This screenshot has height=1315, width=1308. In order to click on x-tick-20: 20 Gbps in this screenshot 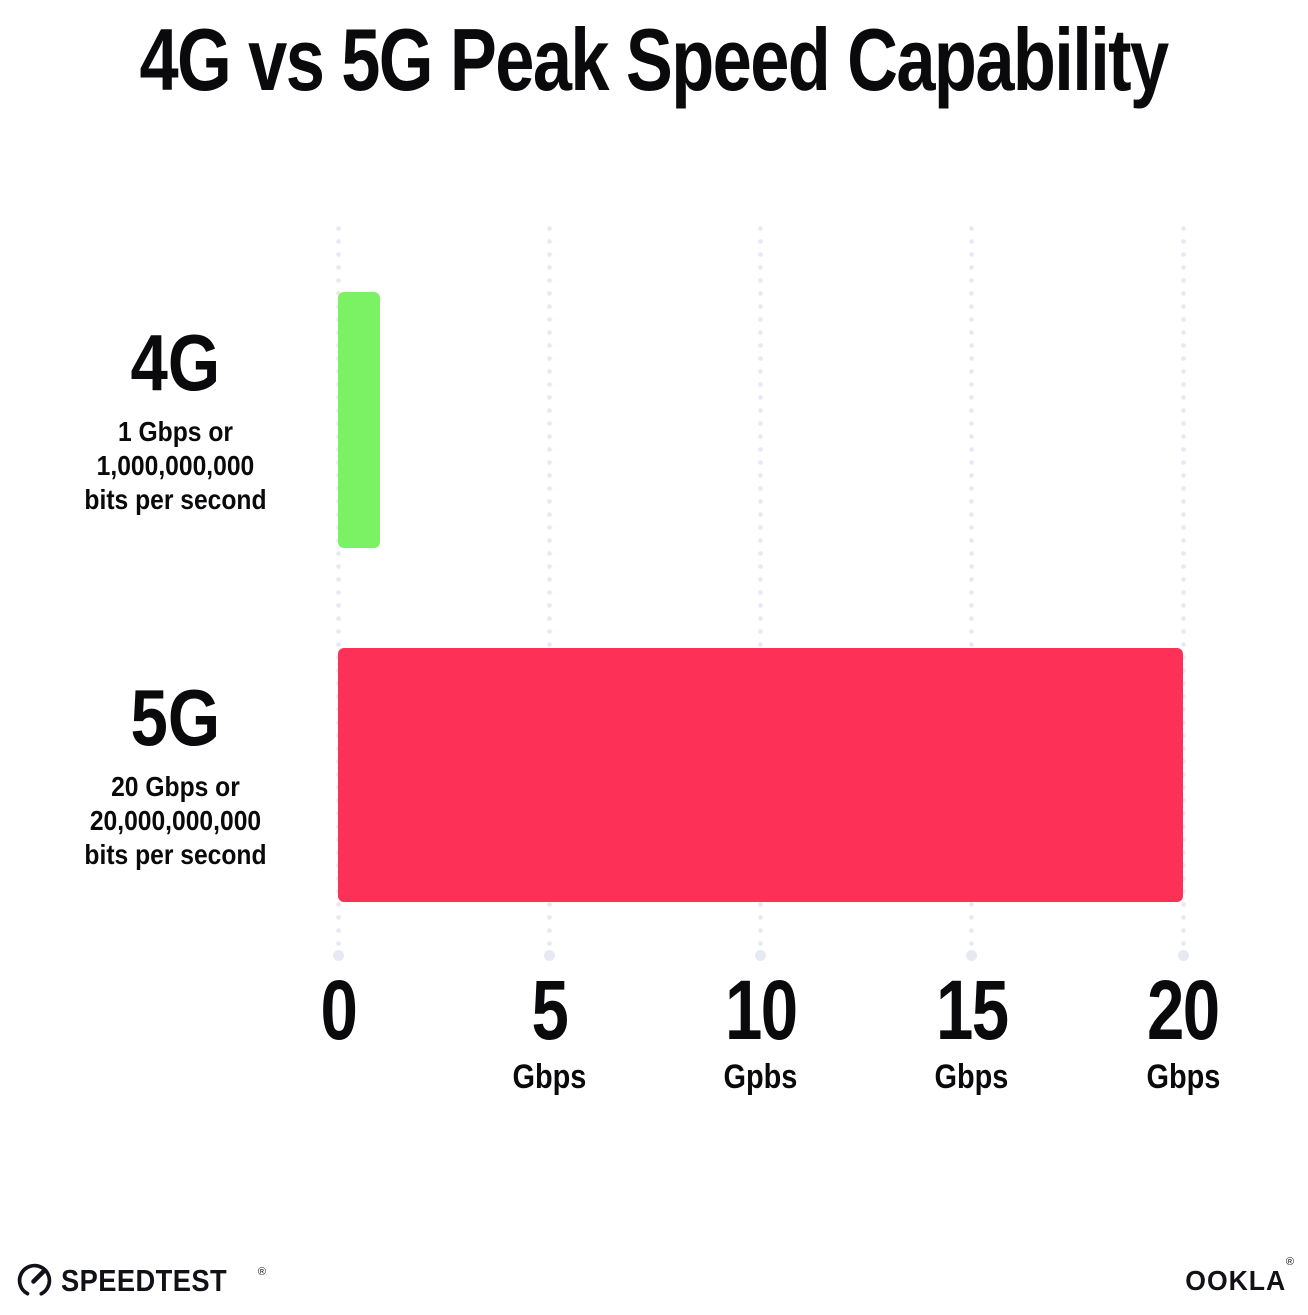, I will do `click(1183, 1031)`.